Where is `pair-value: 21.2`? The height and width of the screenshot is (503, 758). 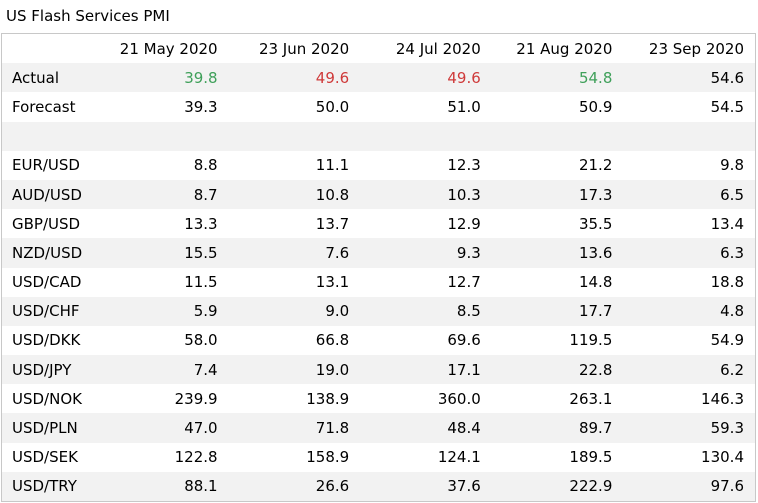 pair-value: 21.2 is located at coordinates (557, 165).